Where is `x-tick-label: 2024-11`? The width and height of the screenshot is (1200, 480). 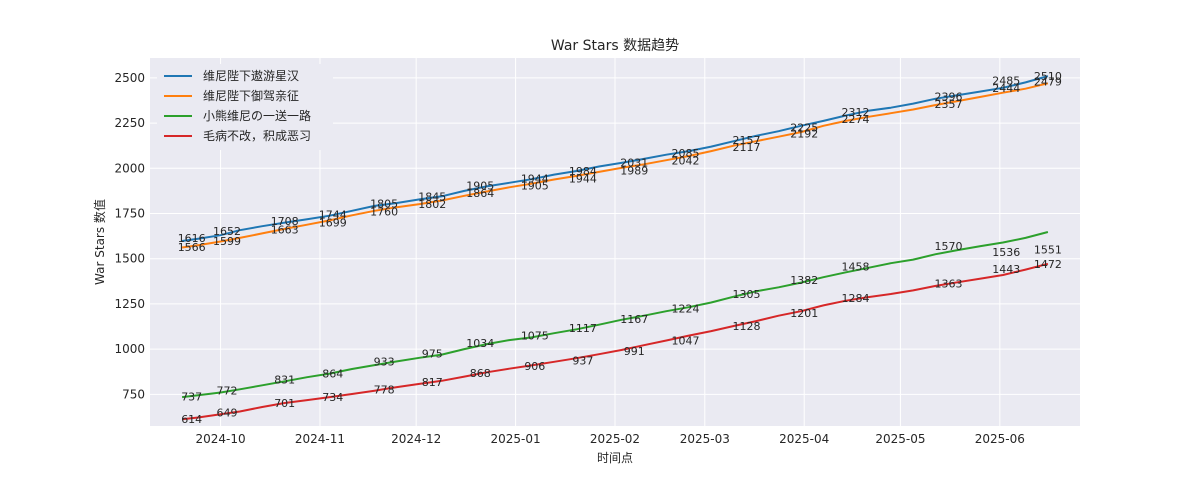
x-tick-label: 2024-11 is located at coordinates (320, 439).